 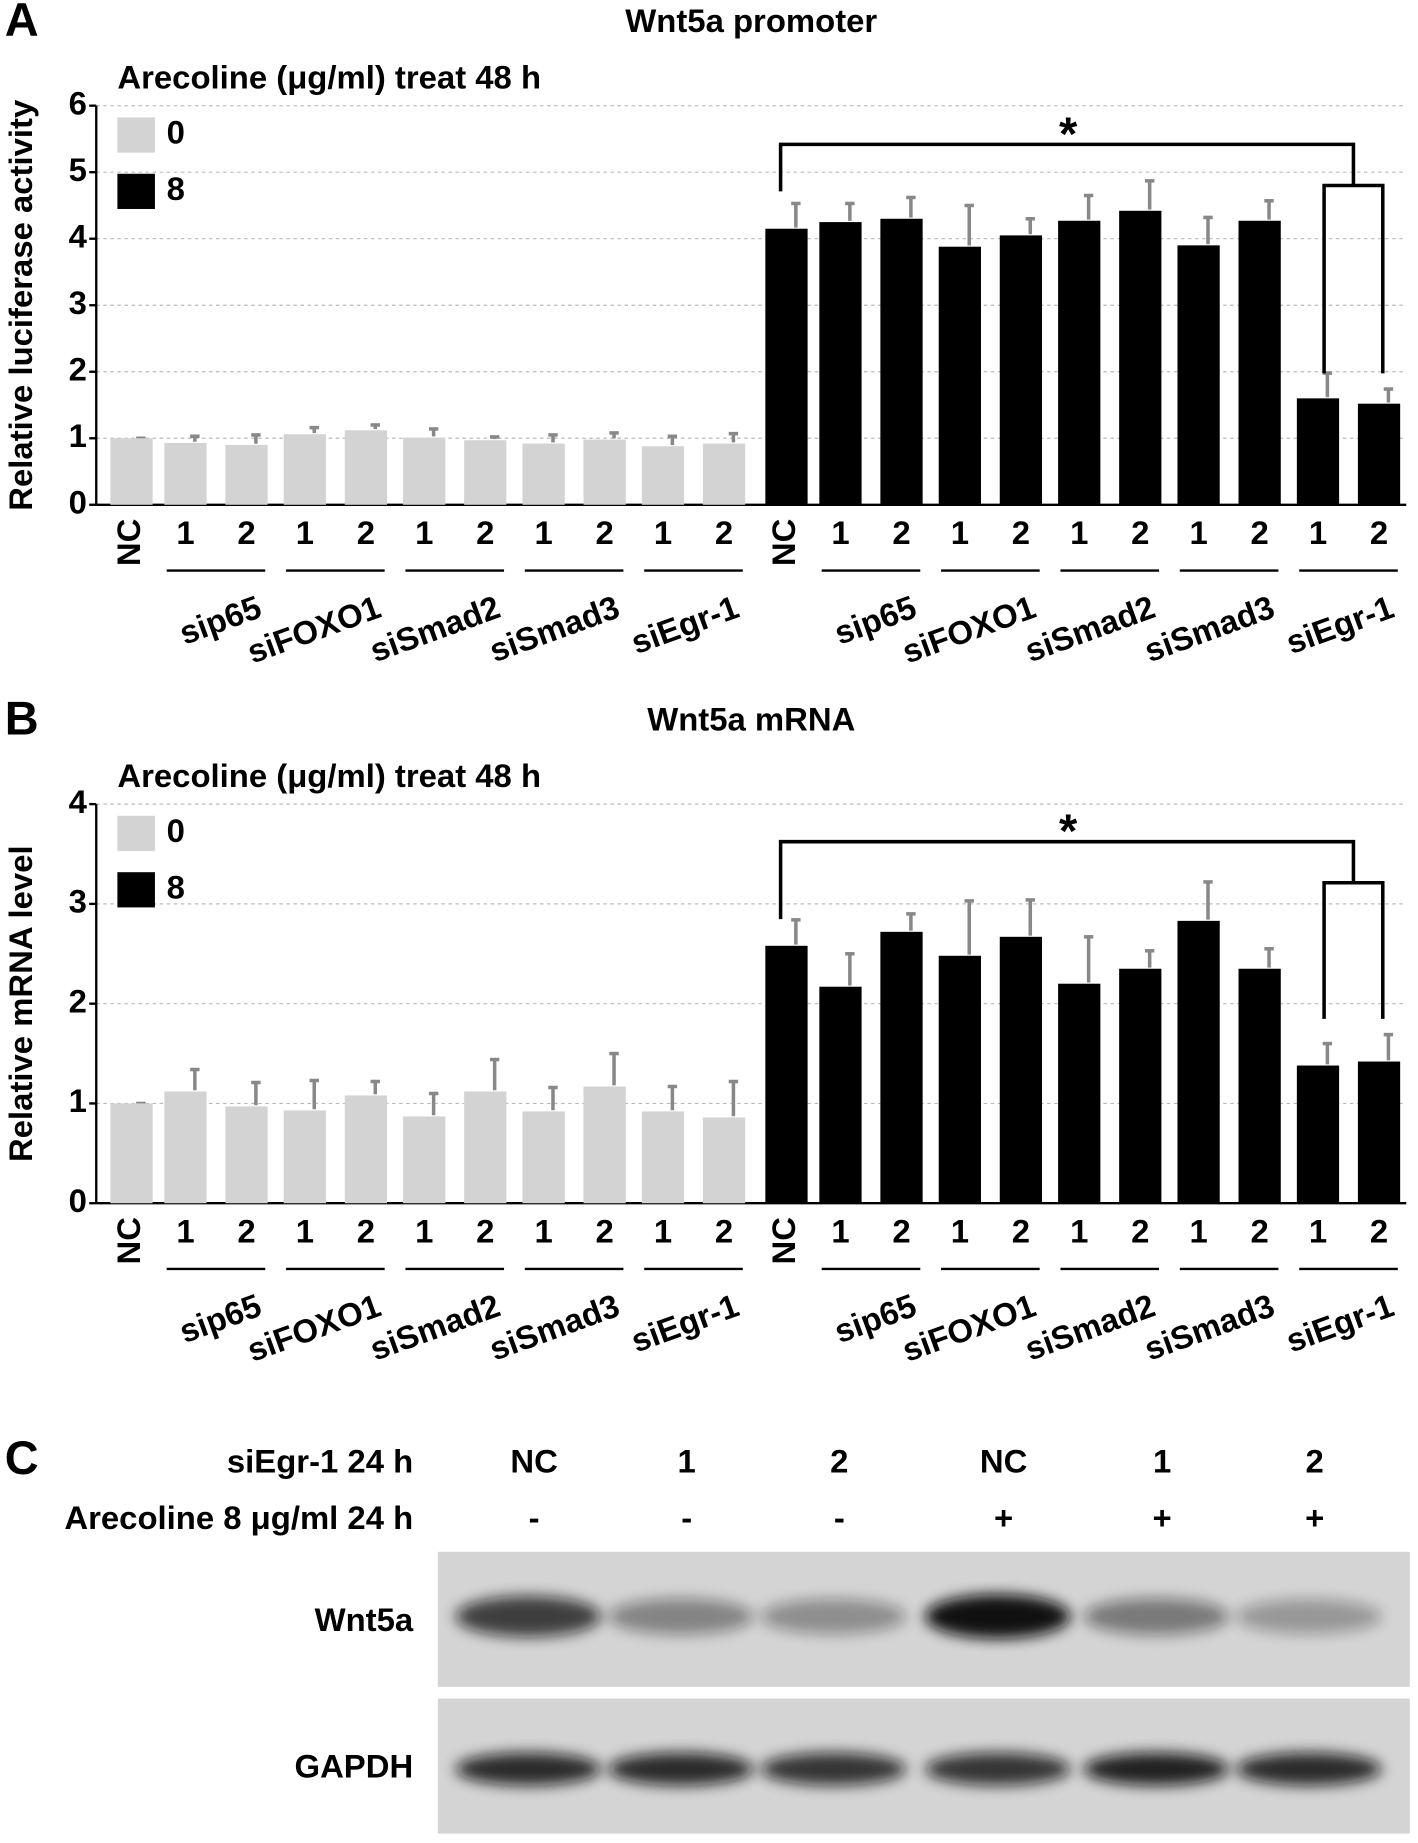 I want to click on band-label: GAPDH, so click(x=354, y=1766).